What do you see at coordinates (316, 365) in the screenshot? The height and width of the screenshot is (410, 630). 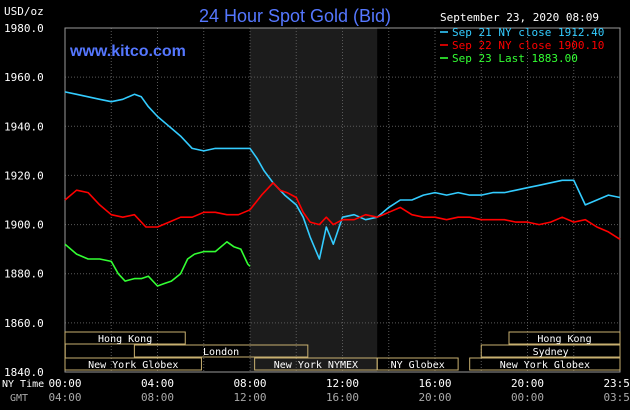 I see `session-label: New York NYMEX` at bounding box center [316, 365].